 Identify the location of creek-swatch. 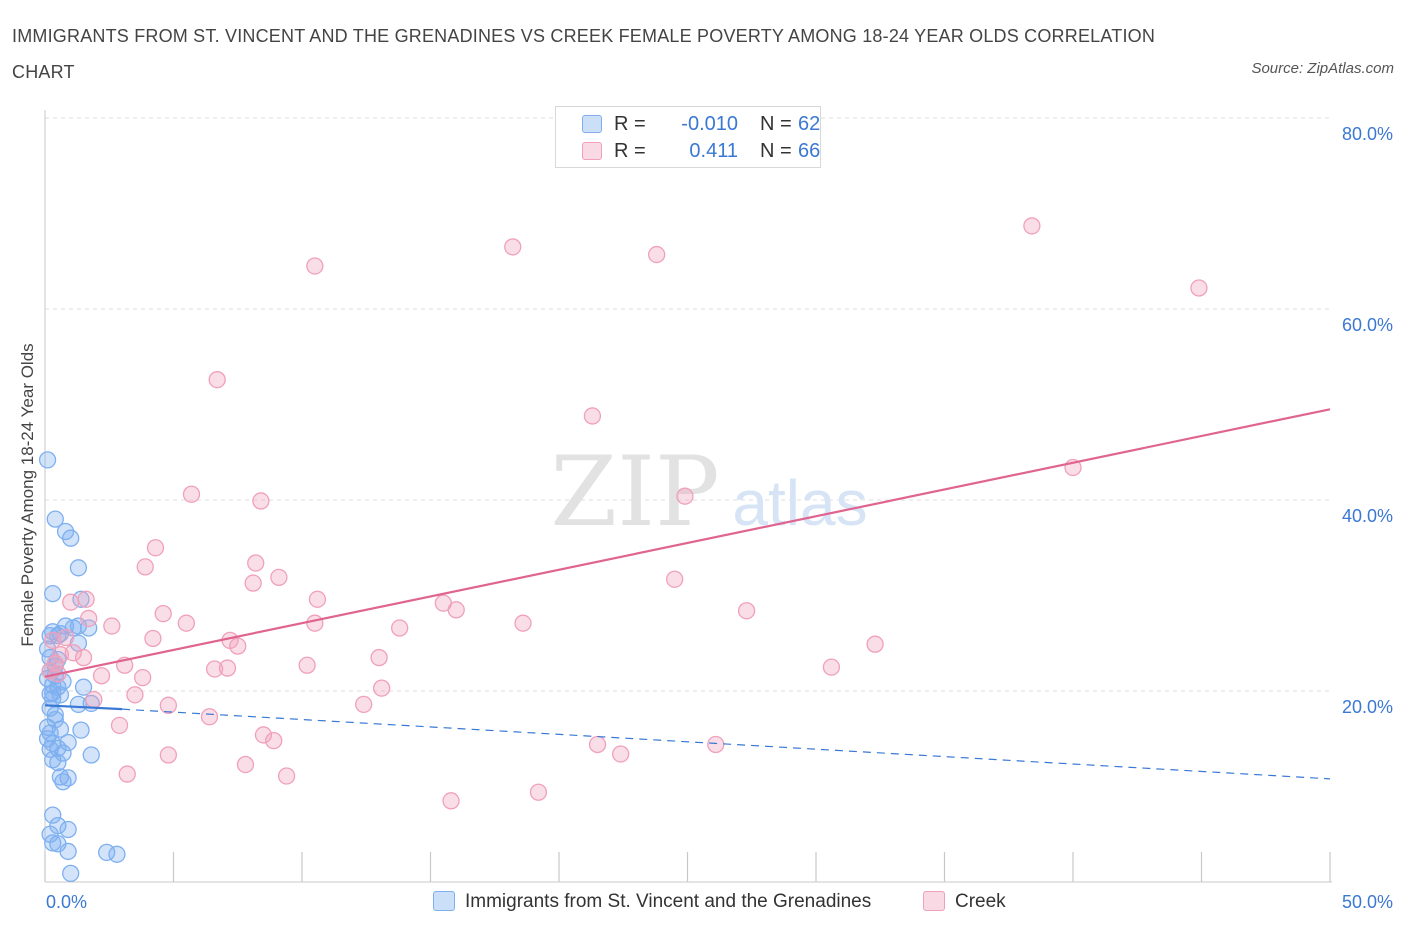
(592, 151).